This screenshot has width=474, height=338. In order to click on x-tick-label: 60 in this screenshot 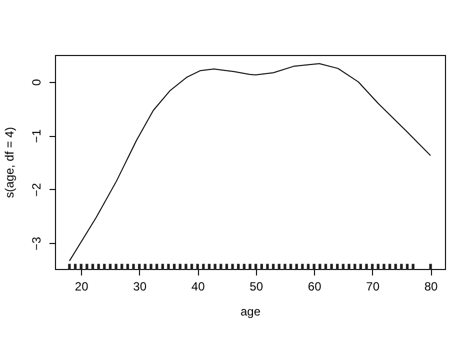, I will do `click(315, 287)`.